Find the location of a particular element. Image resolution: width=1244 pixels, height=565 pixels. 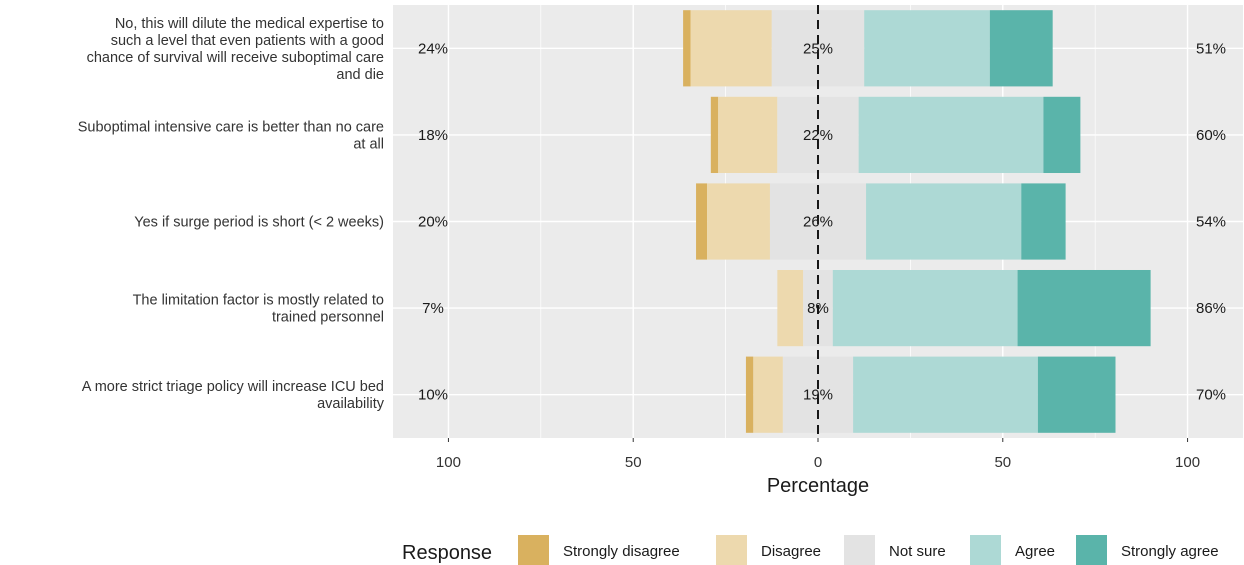

x-axis-title: Percentage is located at coordinates (818, 486).